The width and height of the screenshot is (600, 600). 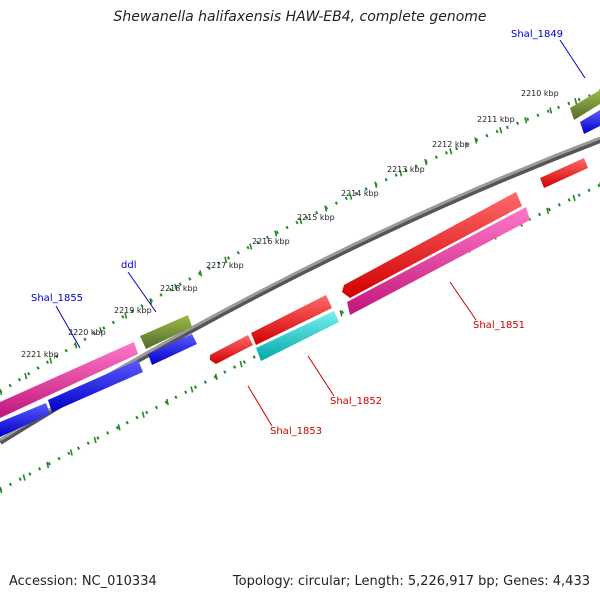 I want to click on feature-blue-ddl, so click(x=172, y=349).